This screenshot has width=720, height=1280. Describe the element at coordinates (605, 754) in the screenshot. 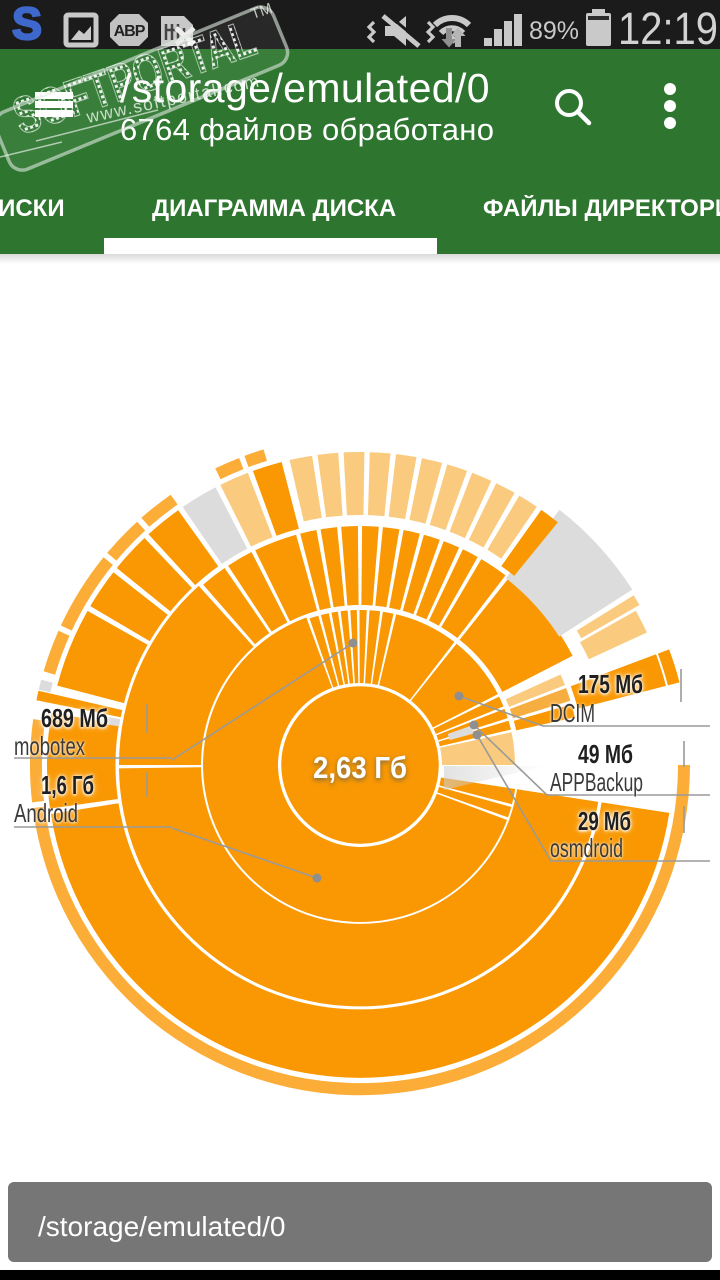

I see `svg-text: 49 Мб` at that location.